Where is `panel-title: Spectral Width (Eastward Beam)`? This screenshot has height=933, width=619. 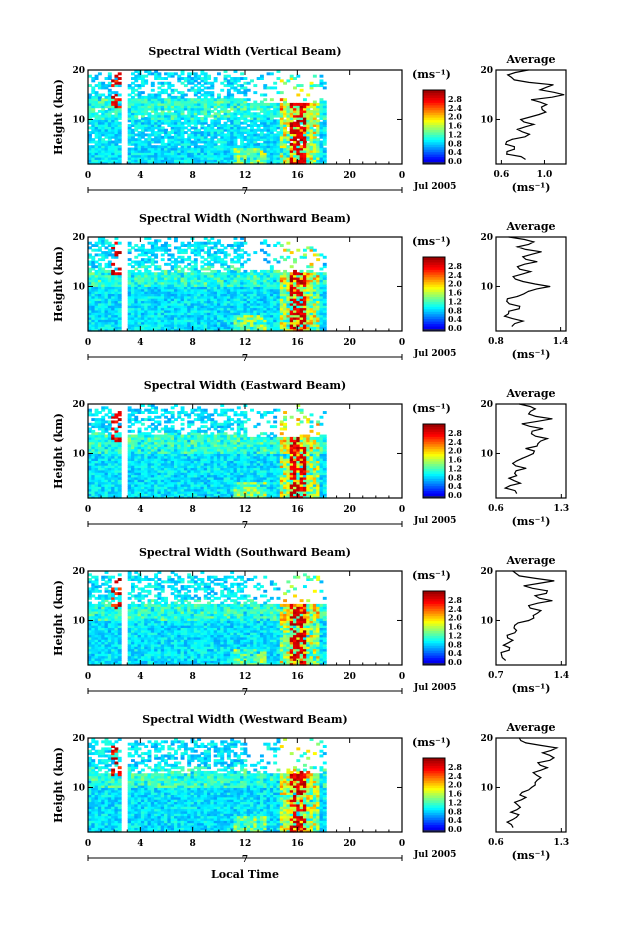
panel-title: Spectral Width (Eastward Beam) is located at coordinates (245, 385).